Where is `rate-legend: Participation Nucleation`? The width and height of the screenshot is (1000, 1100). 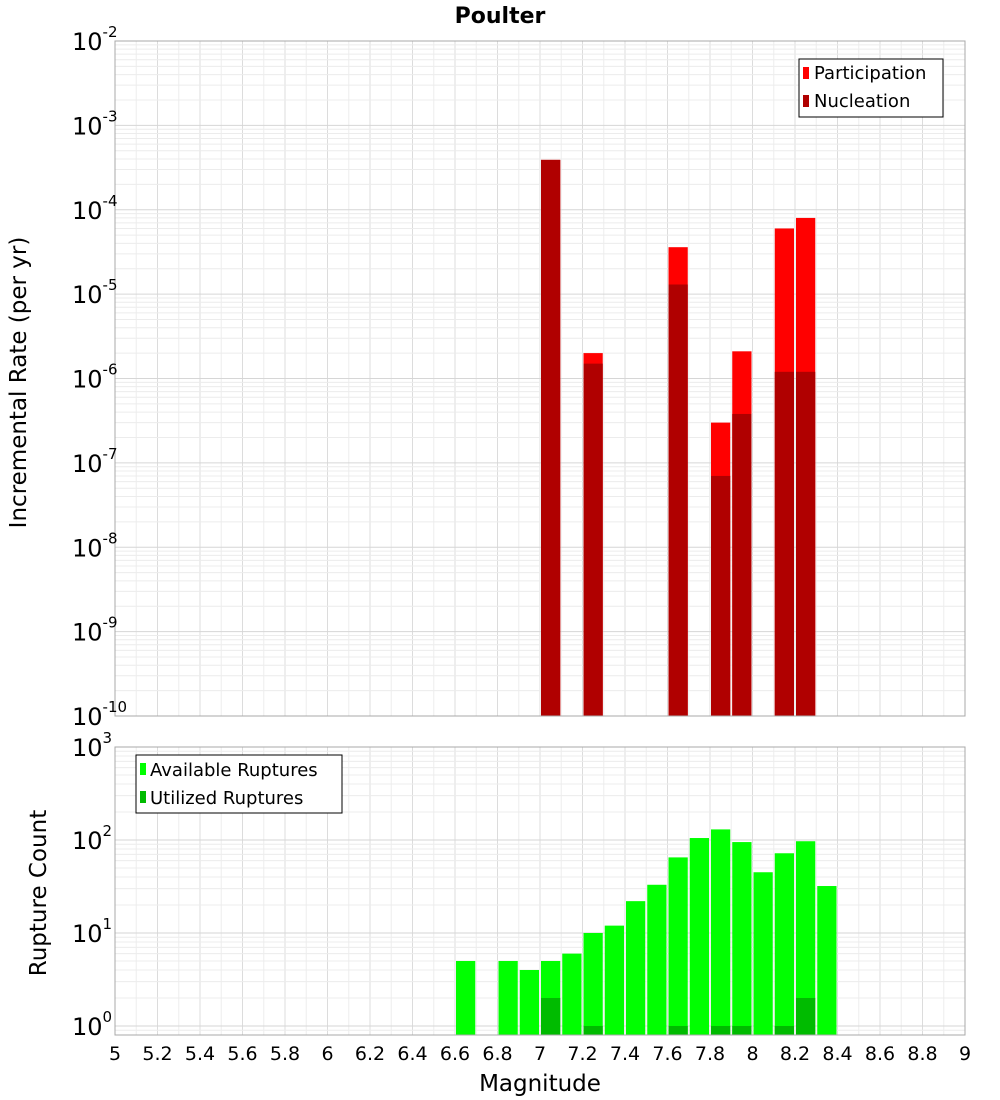 rate-legend: Participation Nucleation is located at coordinates (871, 88).